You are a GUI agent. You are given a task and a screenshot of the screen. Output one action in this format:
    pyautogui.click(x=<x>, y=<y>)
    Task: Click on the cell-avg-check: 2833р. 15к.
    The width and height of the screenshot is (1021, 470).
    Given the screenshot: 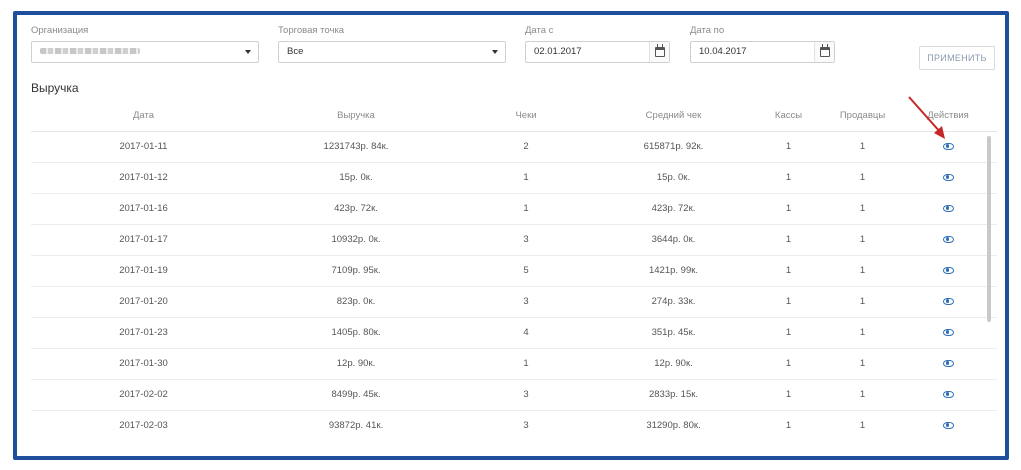 What is the action you would take?
    pyautogui.click(x=673, y=395)
    